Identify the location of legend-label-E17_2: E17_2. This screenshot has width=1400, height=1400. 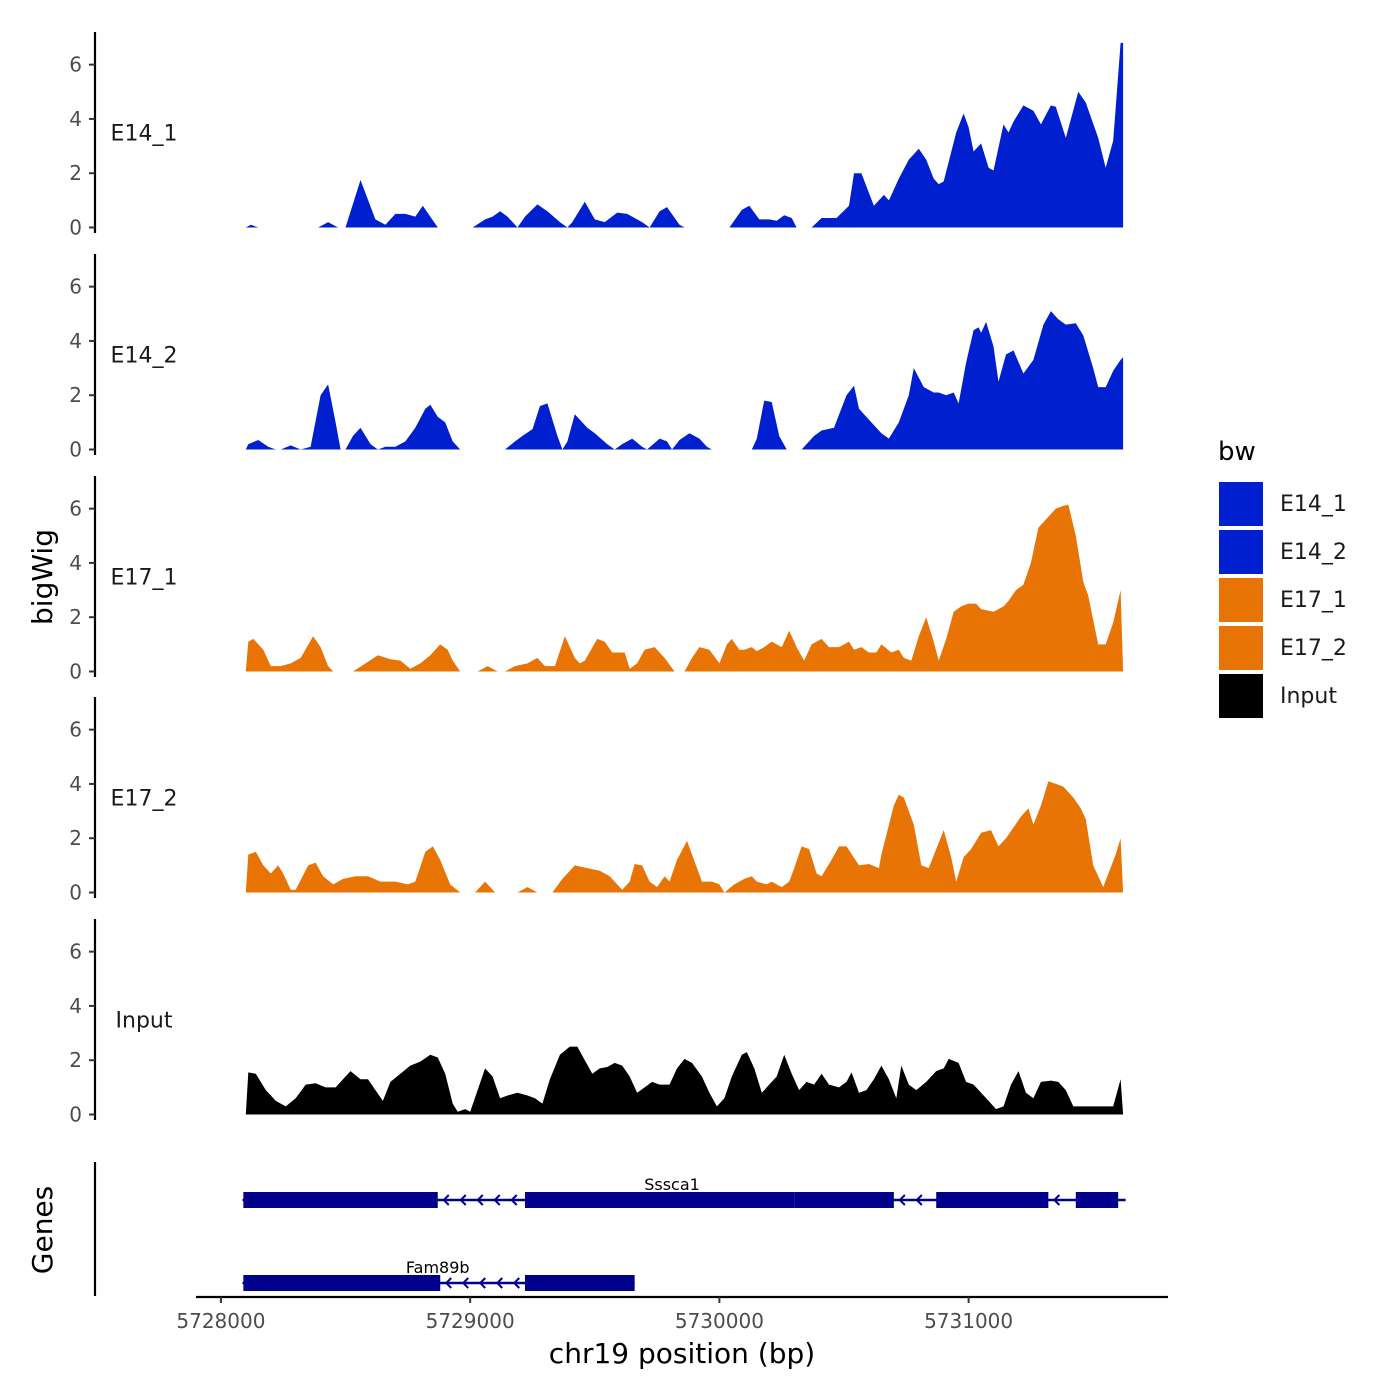
(1313, 648).